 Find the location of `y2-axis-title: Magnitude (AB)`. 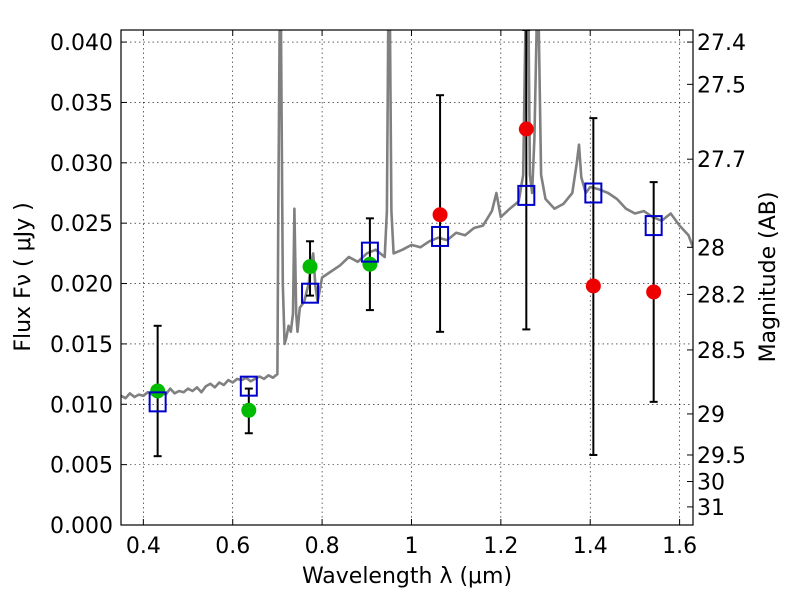

y2-axis-title: Magnitude (AB) is located at coordinates (768, 277).